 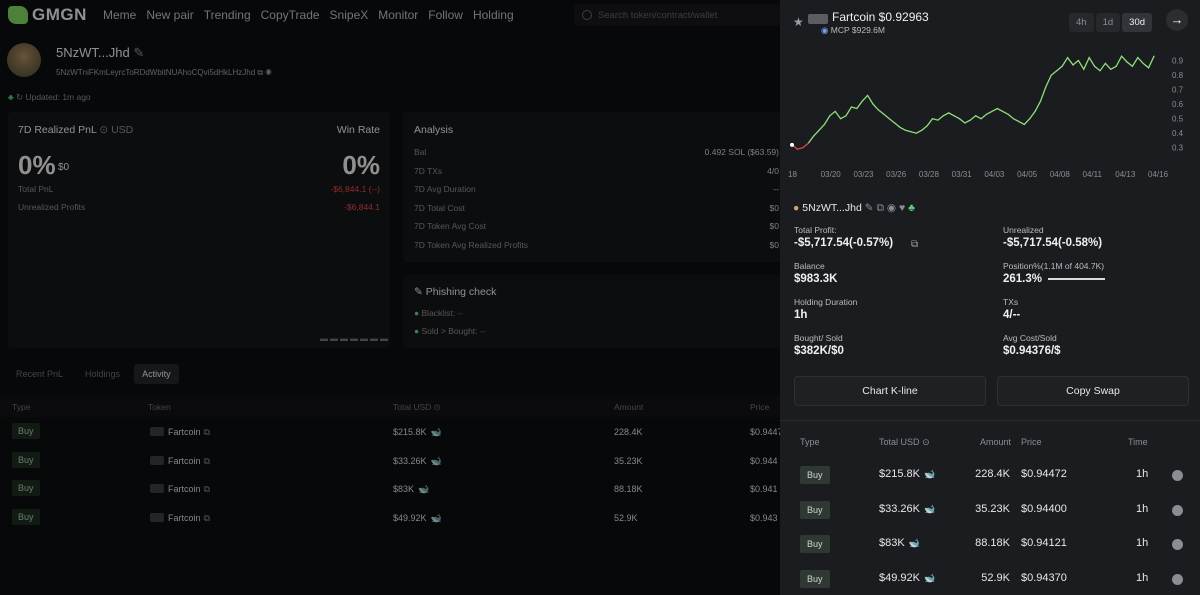 I want to click on amount-cell: 35.23K, so click(x=992, y=508).